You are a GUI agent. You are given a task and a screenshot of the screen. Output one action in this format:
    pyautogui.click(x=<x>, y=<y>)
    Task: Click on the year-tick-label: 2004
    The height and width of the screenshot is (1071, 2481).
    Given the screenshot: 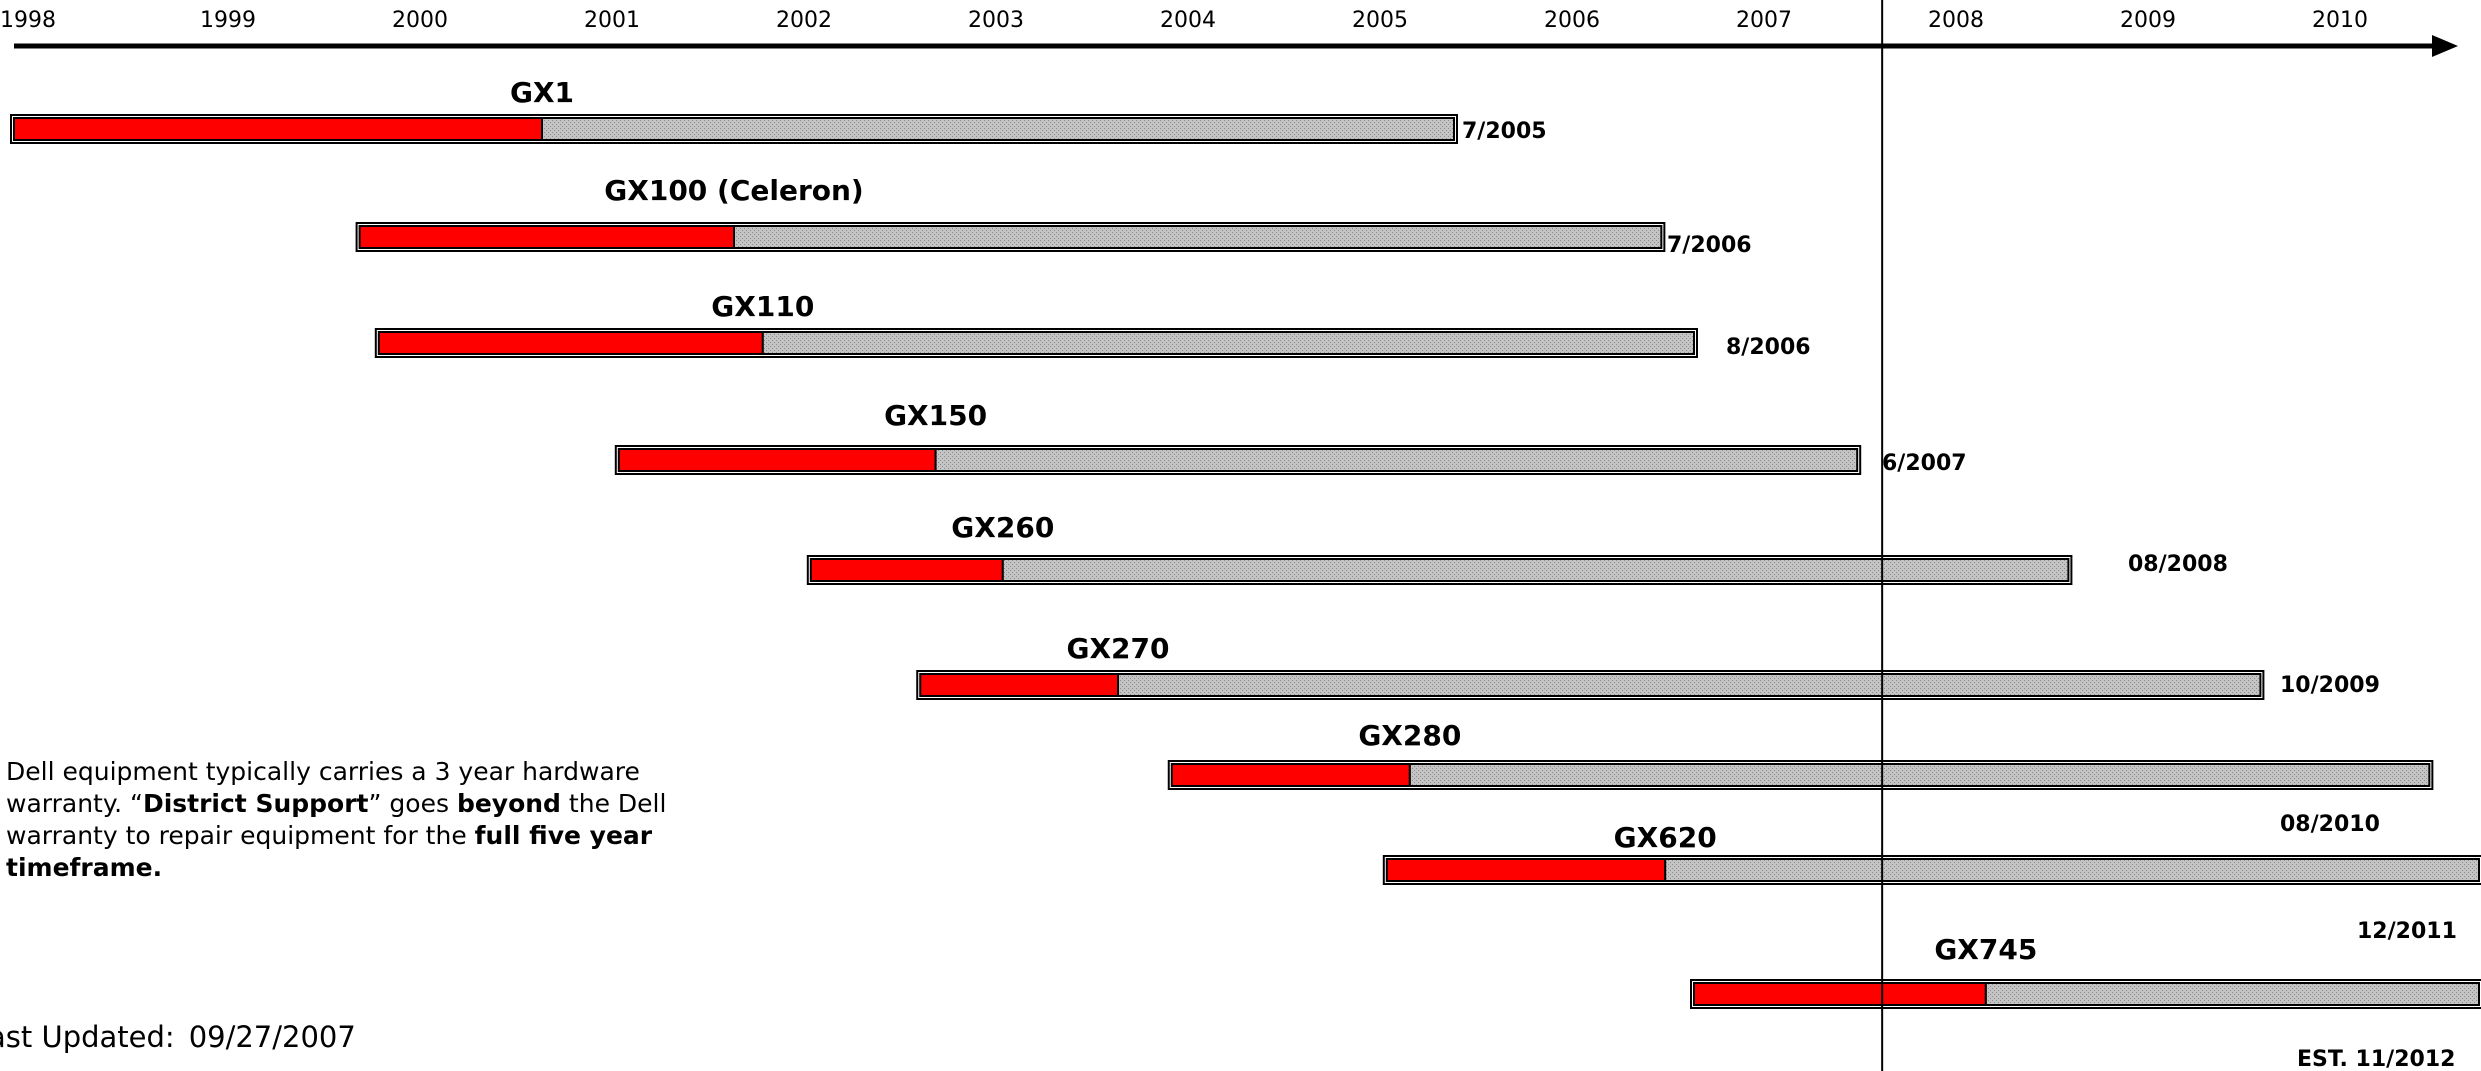 What is the action you would take?
    pyautogui.click(x=1188, y=20)
    